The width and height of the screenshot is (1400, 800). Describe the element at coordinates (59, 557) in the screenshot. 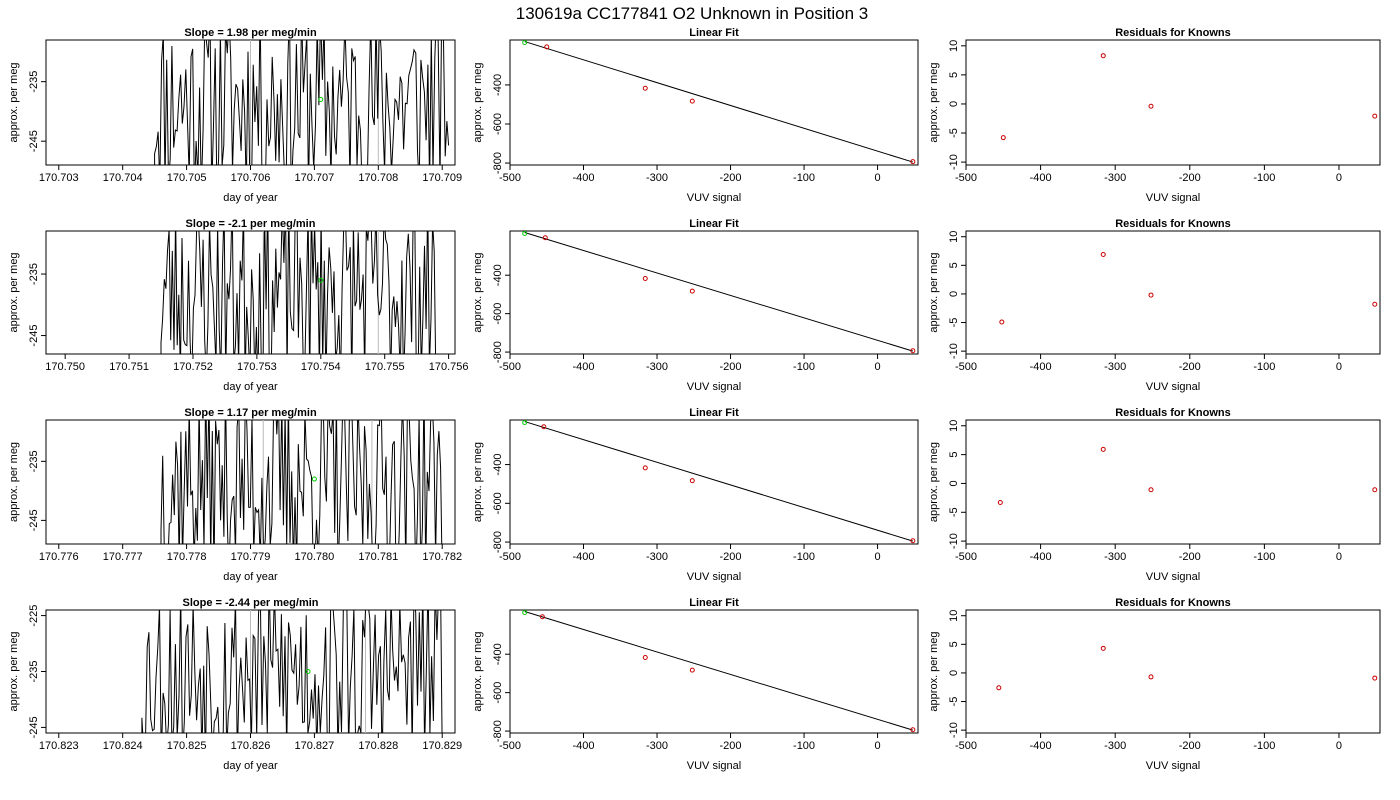

I see `x-tick-label: 170.776` at that location.